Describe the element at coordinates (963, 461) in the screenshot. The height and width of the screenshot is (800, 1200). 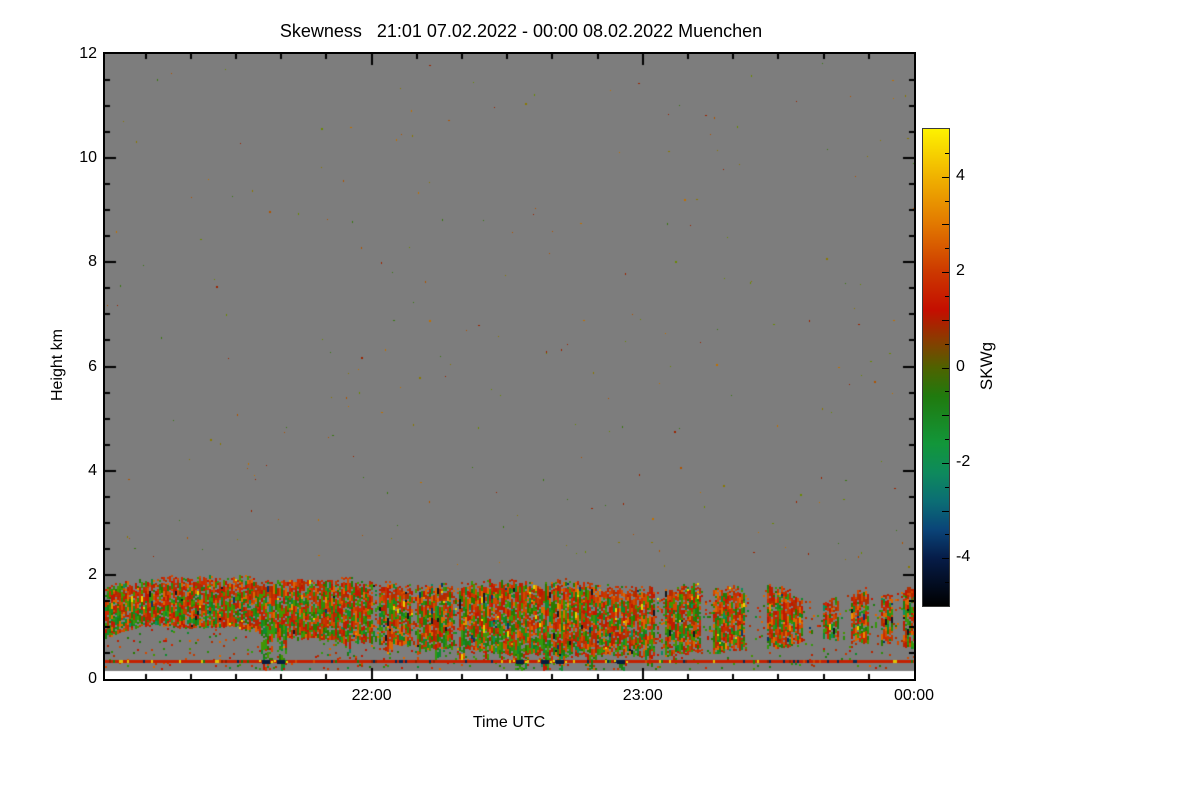
I see `colorbar-tick-label: -2` at that location.